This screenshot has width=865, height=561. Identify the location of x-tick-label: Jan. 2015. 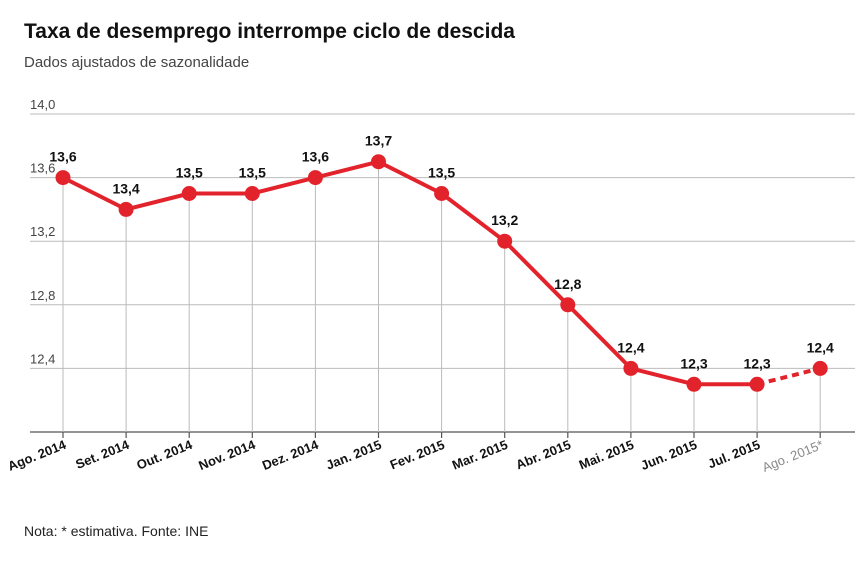
(354, 455).